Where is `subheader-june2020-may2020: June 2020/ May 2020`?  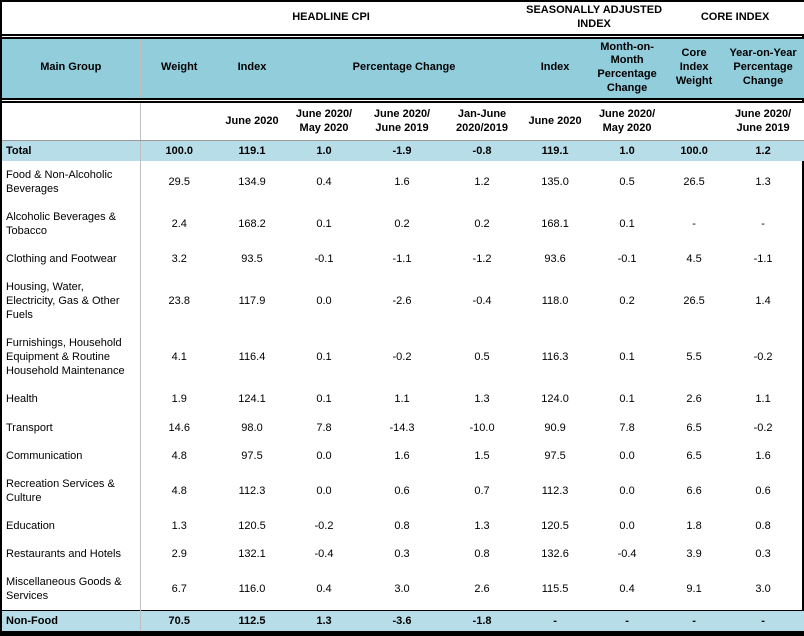 subheader-june2020-may2020: June 2020/ May 2020 is located at coordinates (324, 120).